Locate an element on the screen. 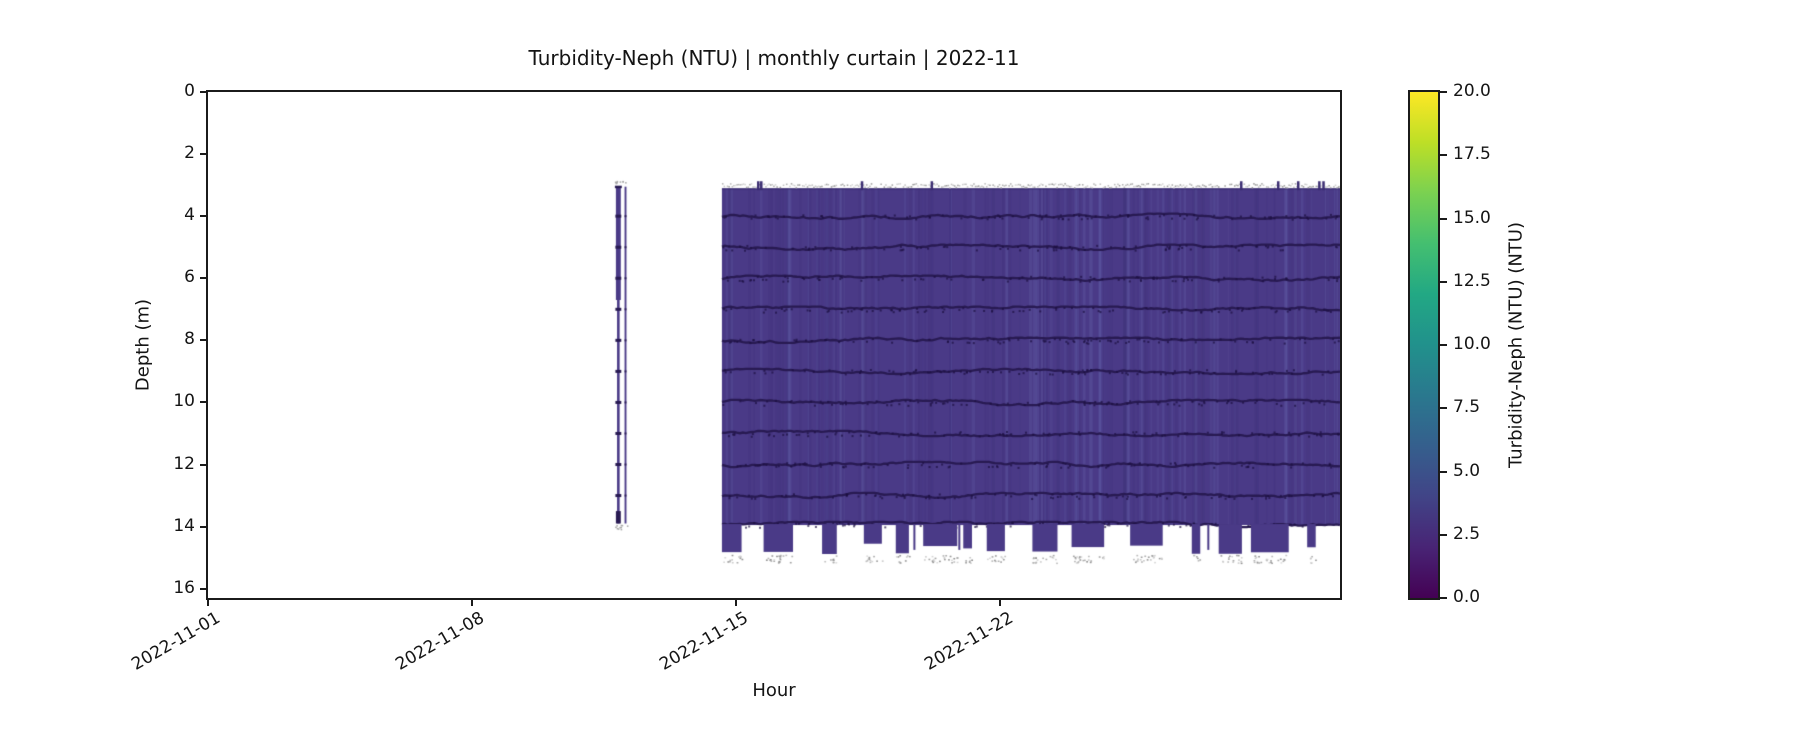  x-tick-label: 2022-11-01 is located at coordinates (176, 641).